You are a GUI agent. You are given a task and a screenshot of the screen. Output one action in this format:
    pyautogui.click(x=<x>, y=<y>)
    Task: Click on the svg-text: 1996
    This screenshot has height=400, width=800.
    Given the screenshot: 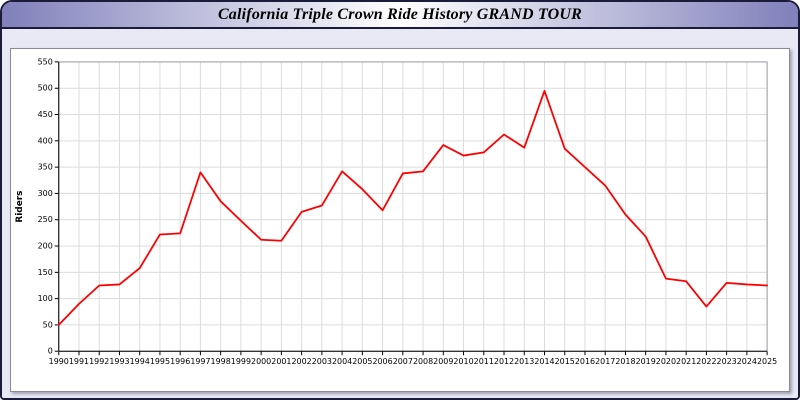 What is the action you would take?
    pyautogui.click(x=180, y=361)
    